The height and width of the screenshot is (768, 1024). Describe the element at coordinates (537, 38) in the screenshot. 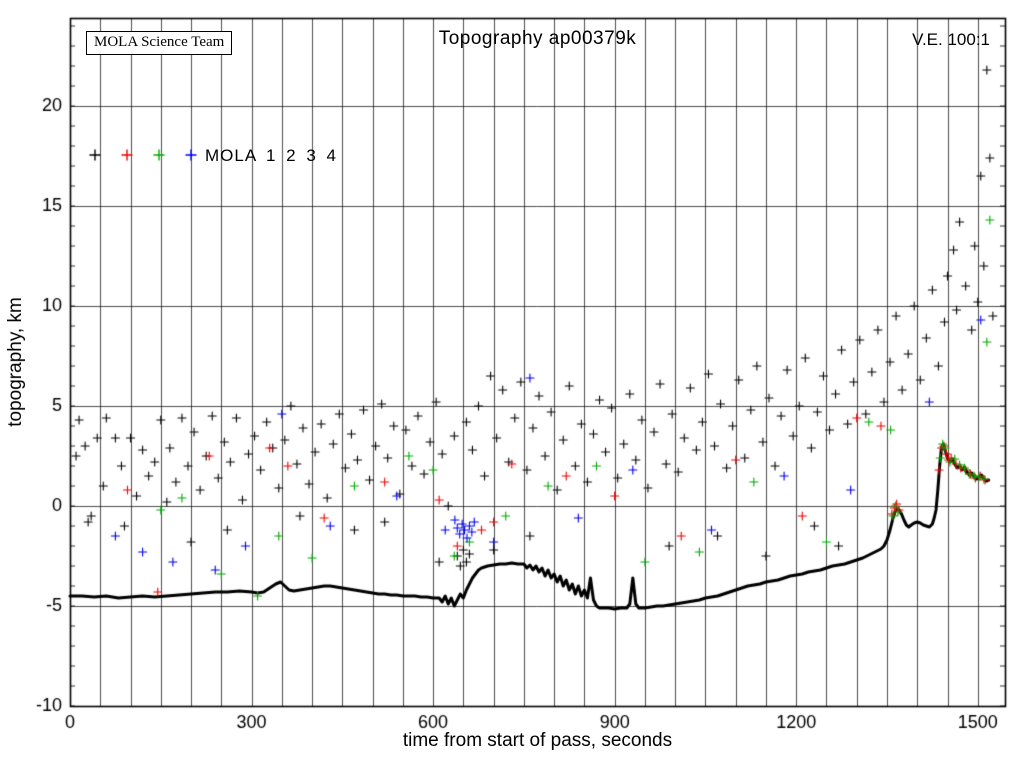

I see `plot-title: Topography ap00379k` at that location.